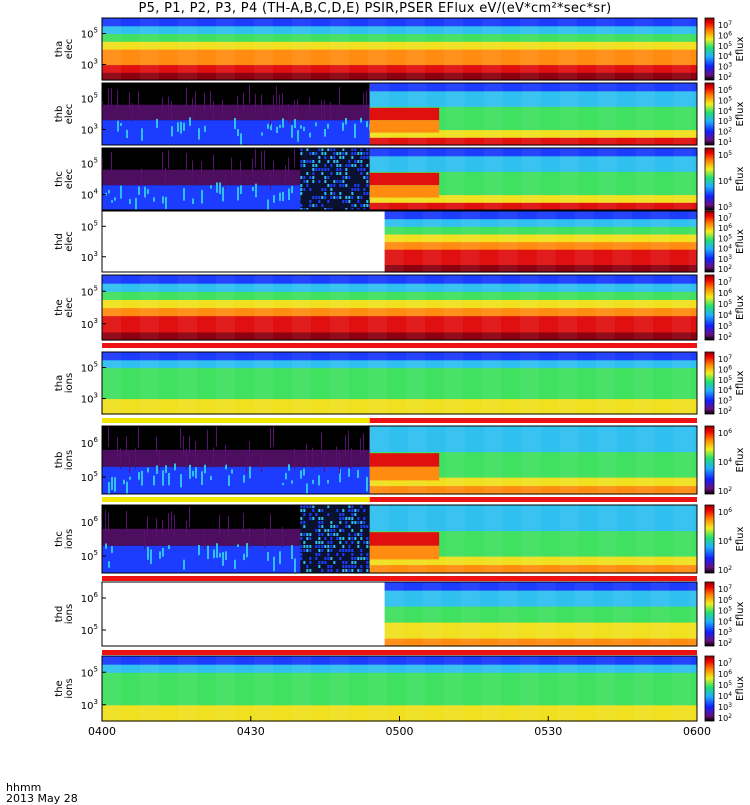 This screenshot has width=750, height=805. Describe the element at coordinates (96, 669) in the screenshot. I see `y-tick-exp: 5` at that location.